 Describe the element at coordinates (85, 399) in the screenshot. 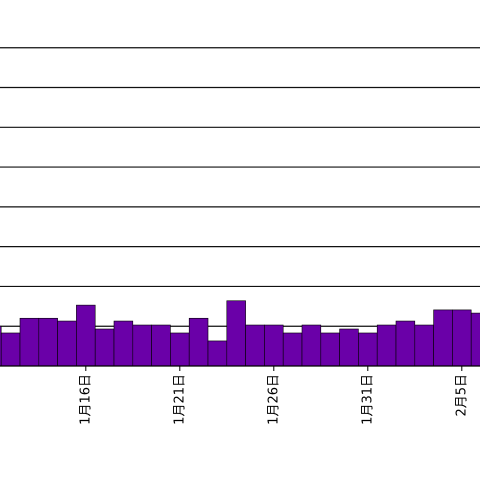

I see `x-tick-label: 1月16日` at that location.